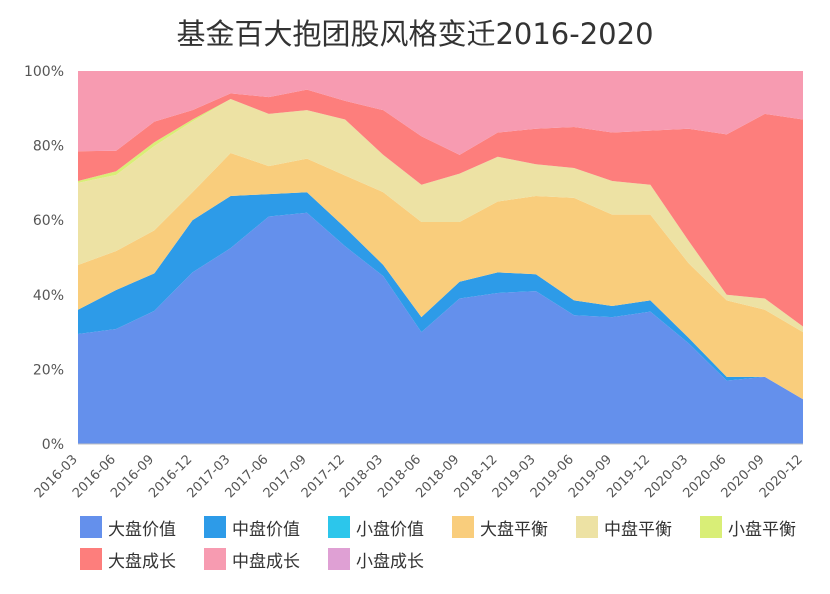 The width and height of the screenshot is (830, 594). I want to click on legend-item: 小盘价值, so click(376, 527).